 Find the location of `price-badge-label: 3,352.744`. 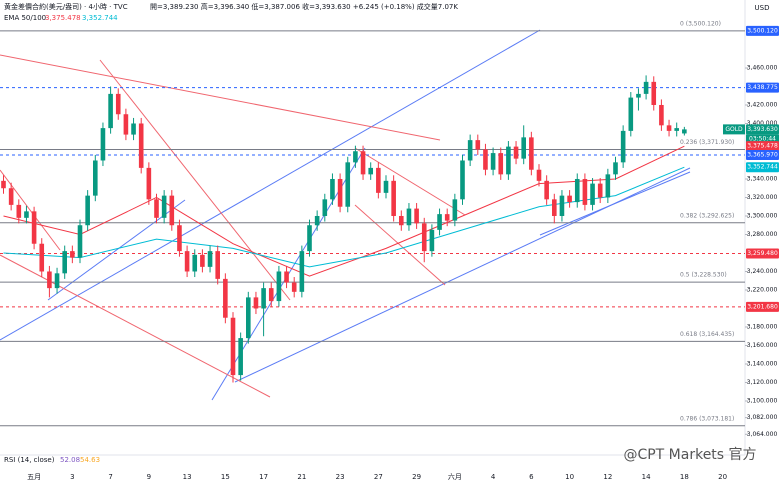

price-badge-label: 3,352.744 is located at coordinates (762, 167).